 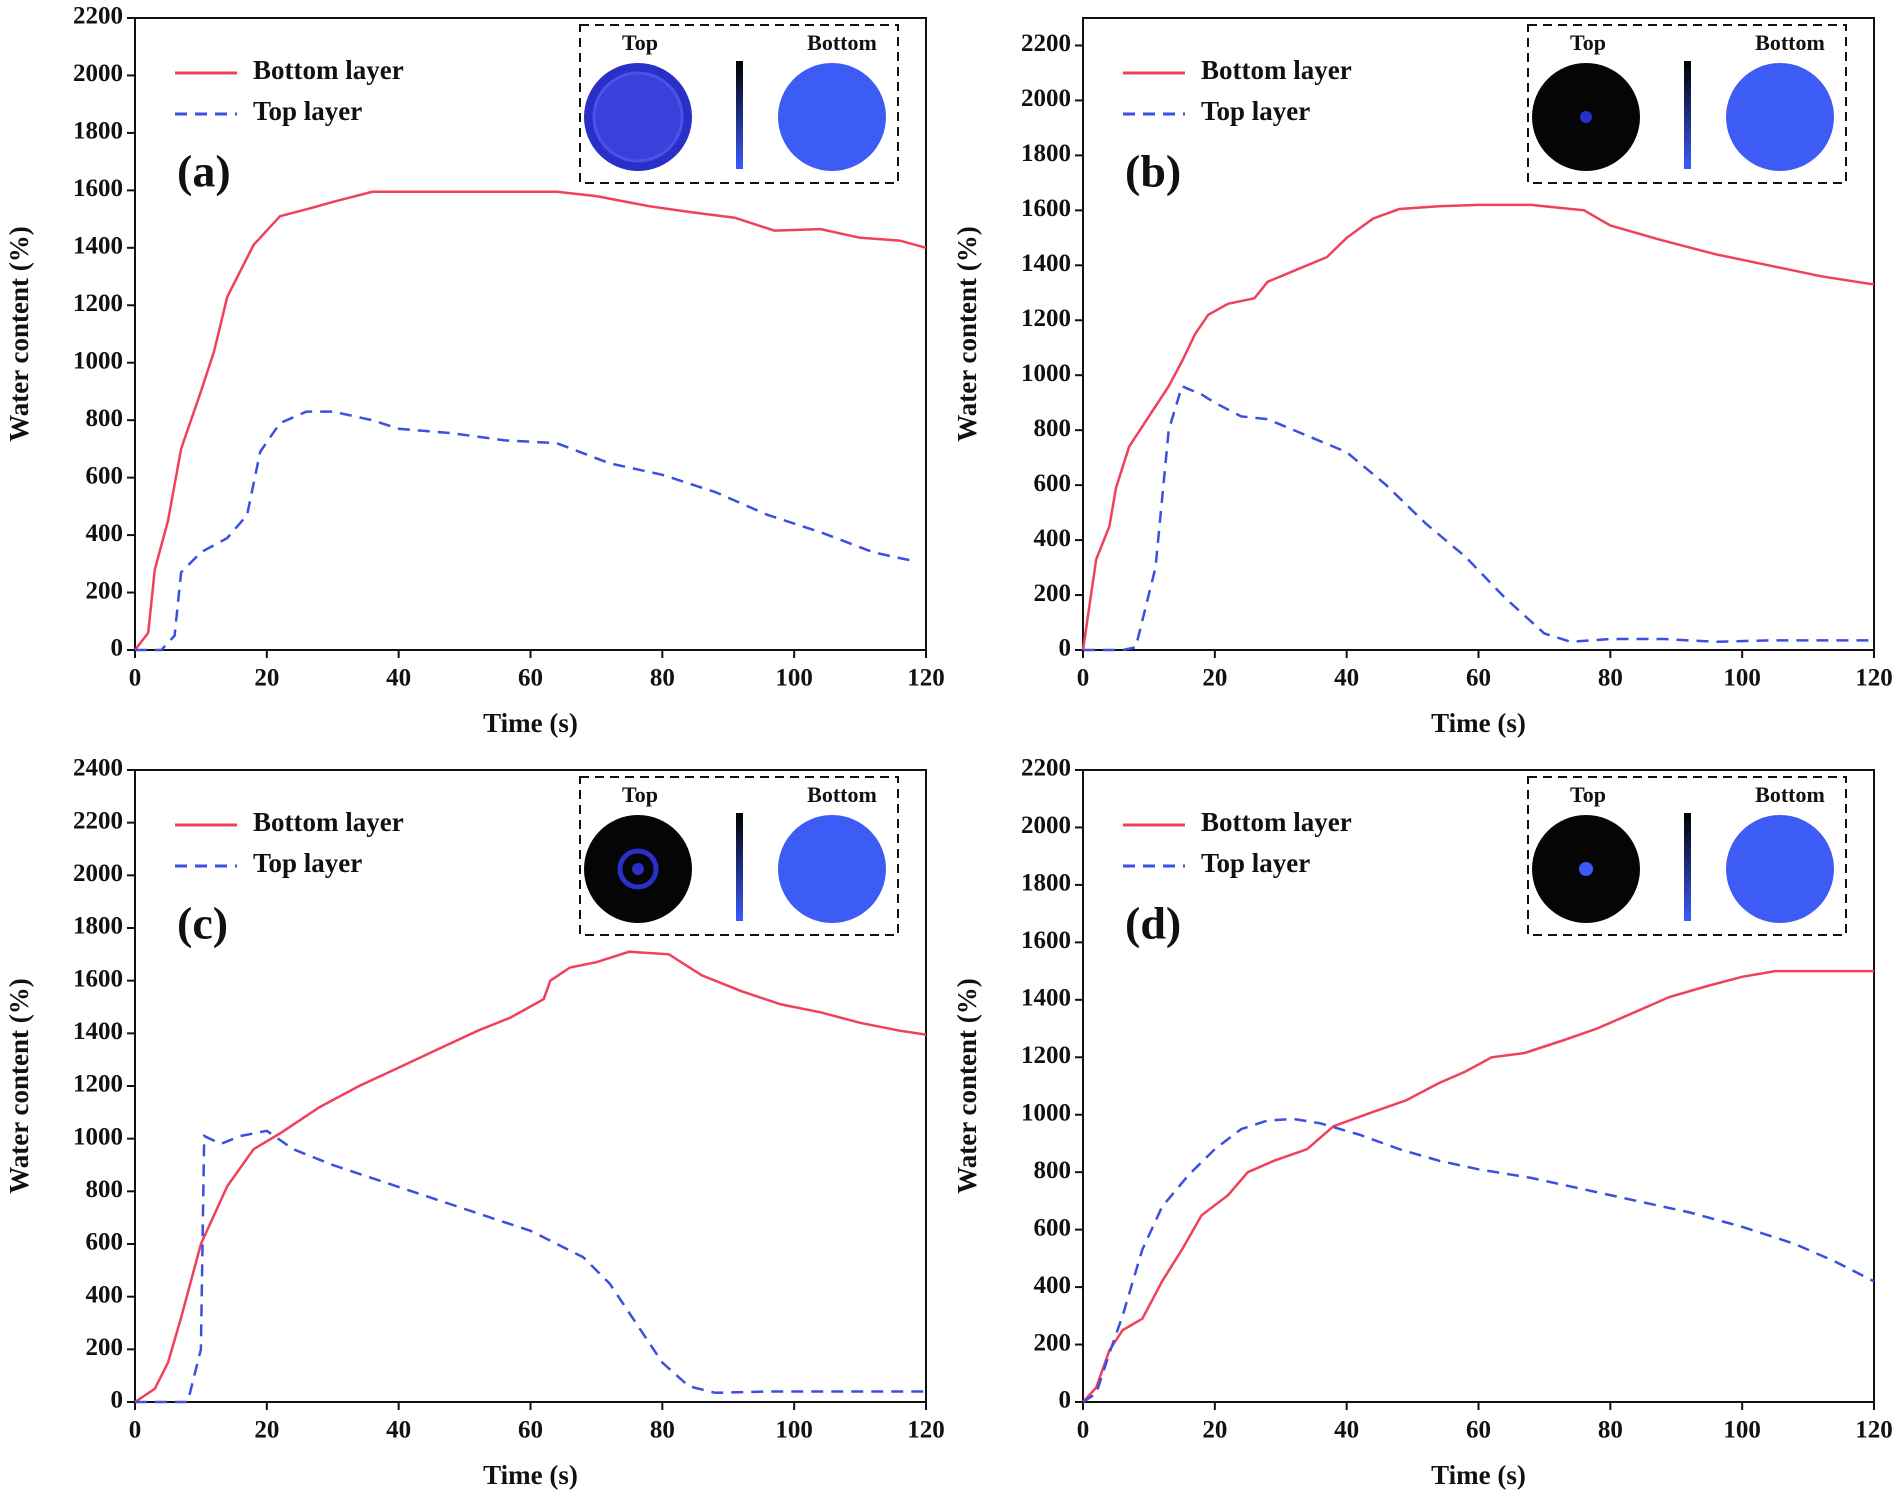 What do you see at coordinates (1153, 923) in the screenshot?
I see `panel-annotation: (d)` at bounding box center [1153, 923].